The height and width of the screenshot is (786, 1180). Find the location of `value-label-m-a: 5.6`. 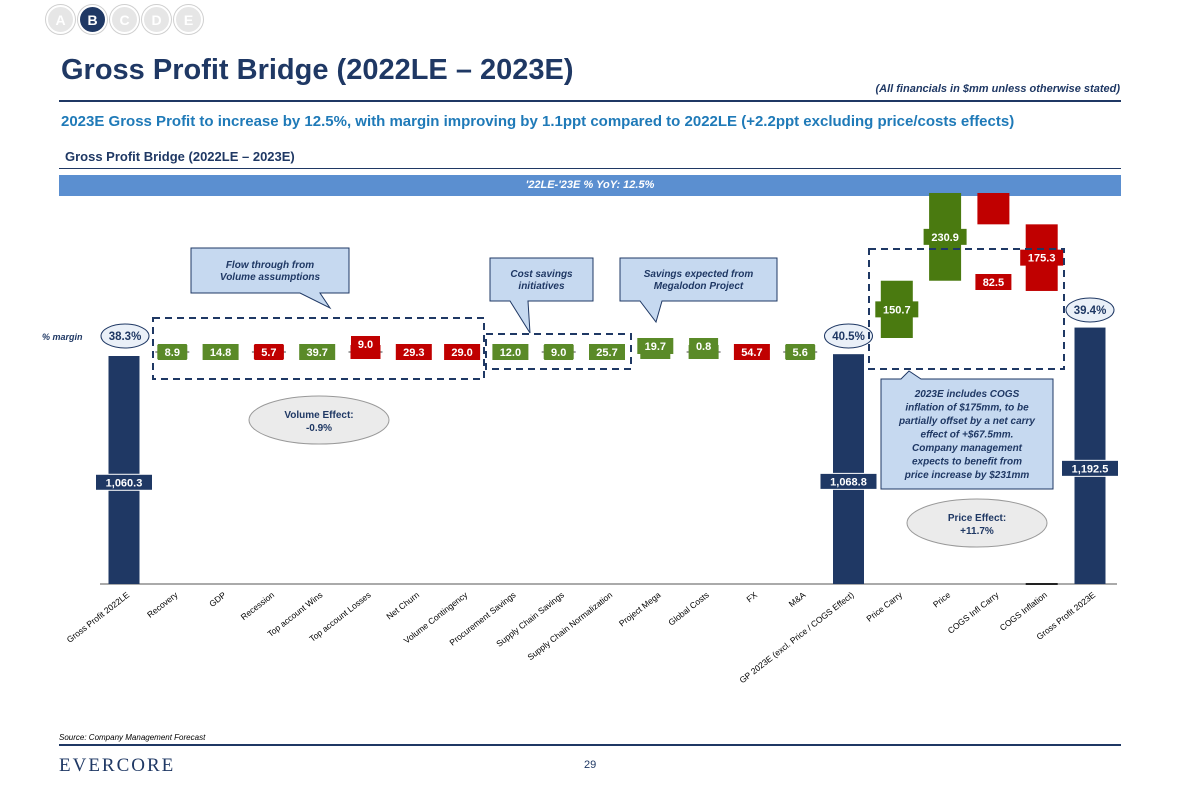

value-label-m-a: 5.6 is located at coordinates (800, 353).